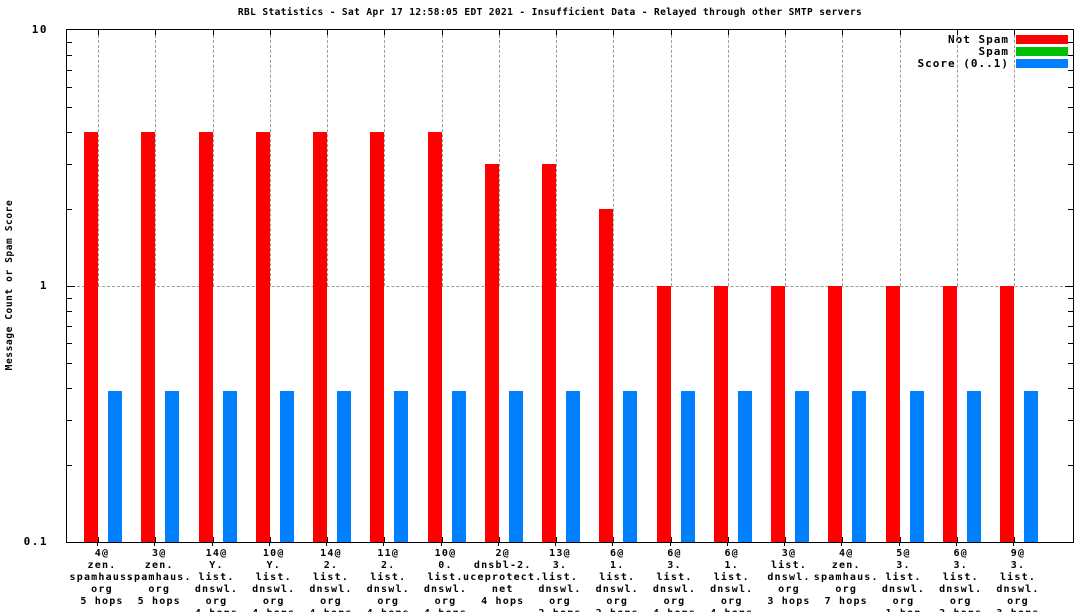 The height and width of the screenshot is (612, 1088). I want to click on legend-swatch-not-spam, so click(1042, 39).